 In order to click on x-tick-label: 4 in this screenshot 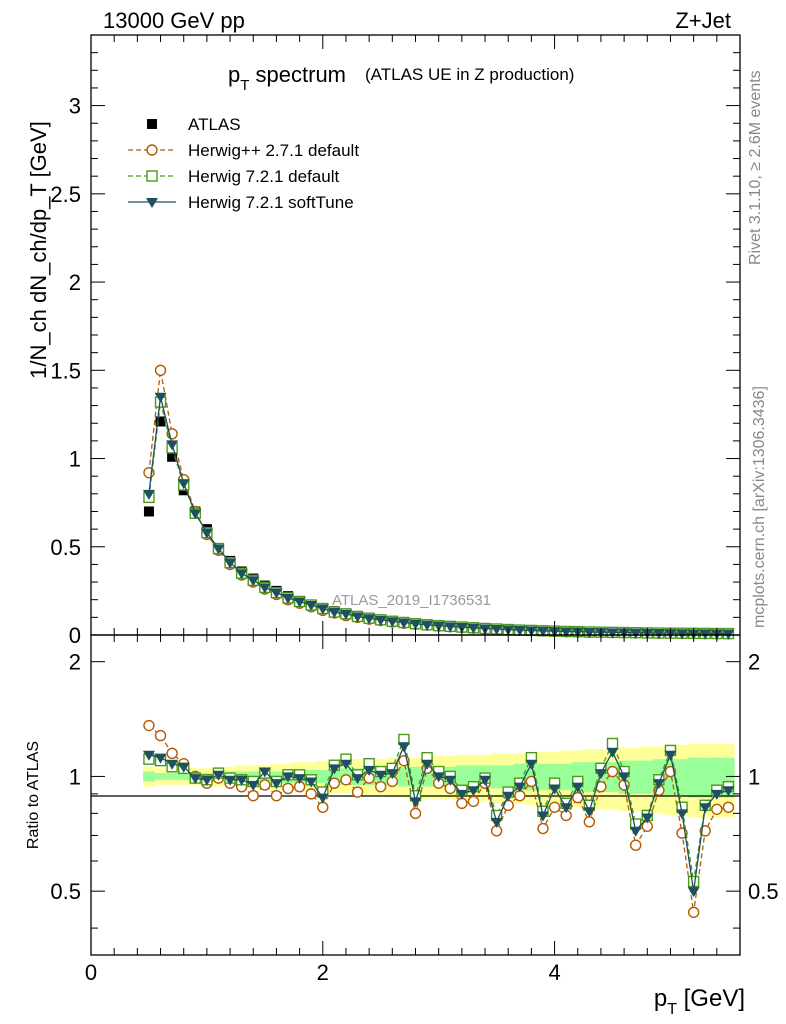, I will do `click(554, 972)`.